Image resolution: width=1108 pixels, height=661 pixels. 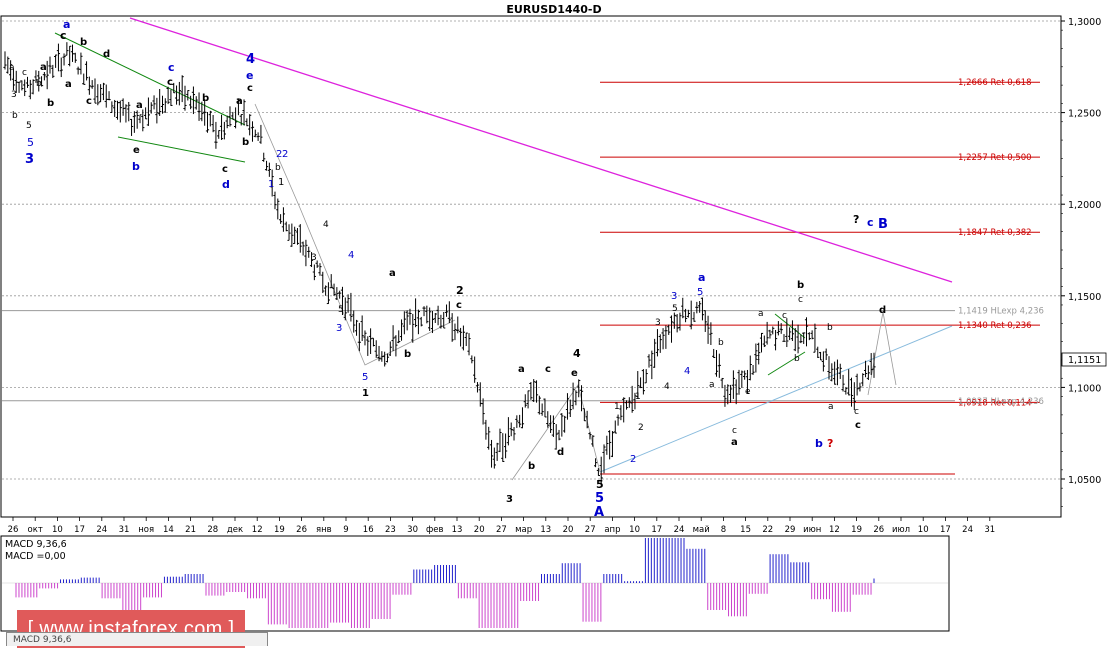 What do you see at coordinates (479, 530) in the screenshot?
I see `time-tick-label: 20` at bounding box center [479, 530].